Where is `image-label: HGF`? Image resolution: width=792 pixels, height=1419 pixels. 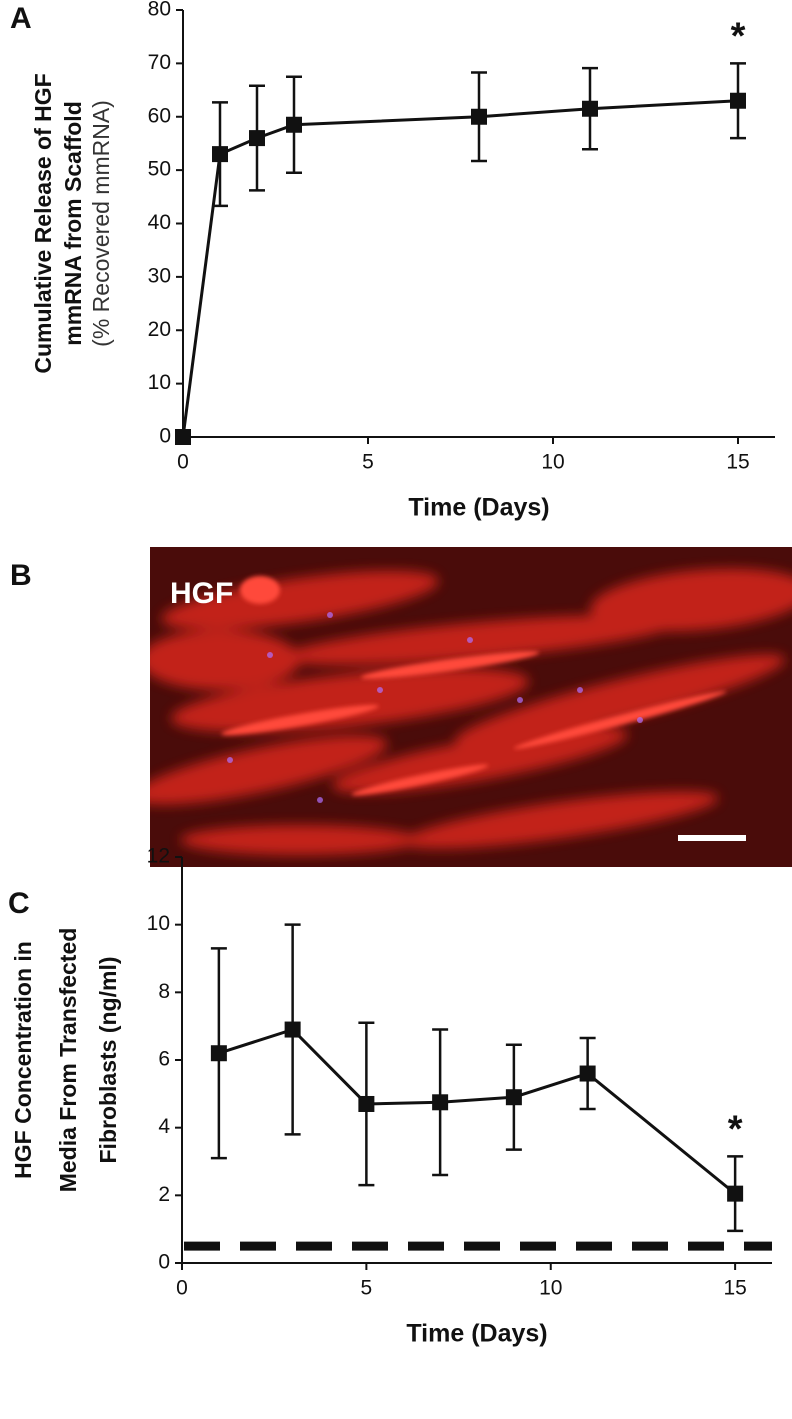
image-label: HGF is located at coordinates (201, 593).